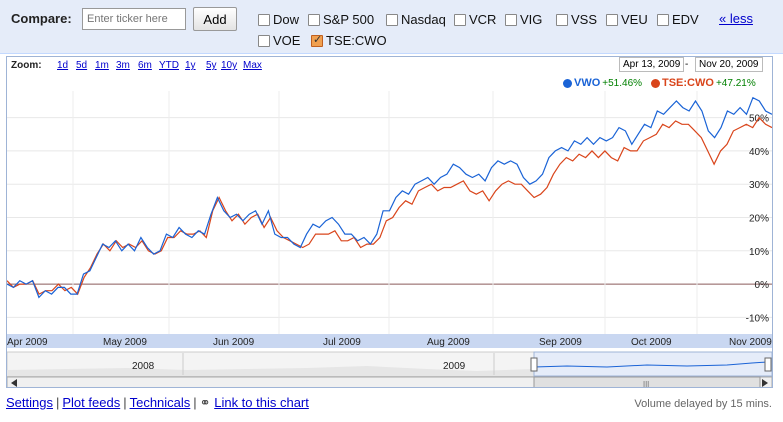 The image size is (783, 422). Describe the element at coordinates (759, 152) in the screenshot. I see `y-tick-label: 40%` at that location.